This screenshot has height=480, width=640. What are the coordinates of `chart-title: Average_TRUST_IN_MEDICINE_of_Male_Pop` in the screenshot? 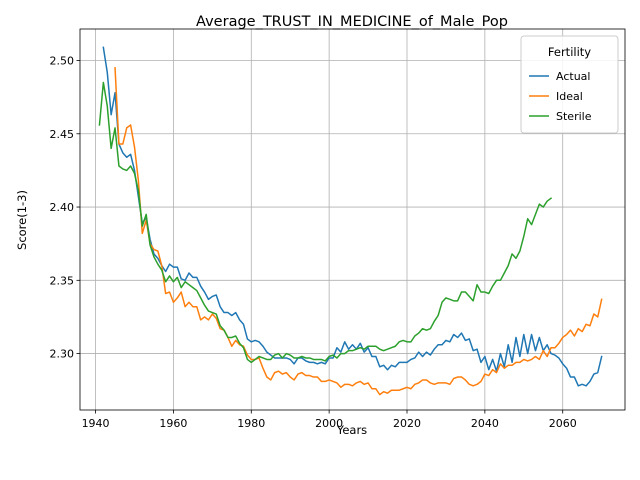 It's located at (352, 22).